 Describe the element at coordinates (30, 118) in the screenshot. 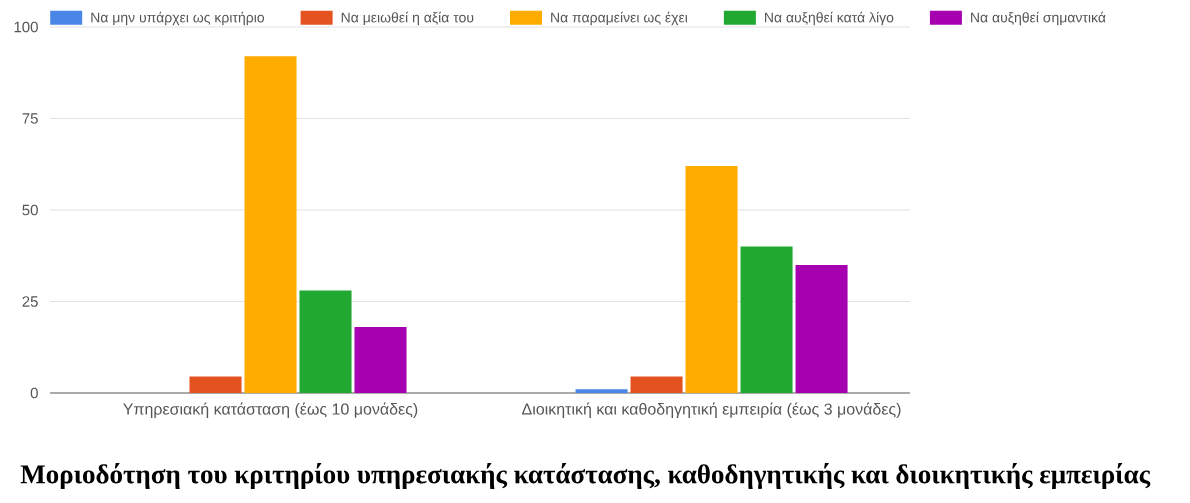

I see `y-tick-label: 75` at that location.